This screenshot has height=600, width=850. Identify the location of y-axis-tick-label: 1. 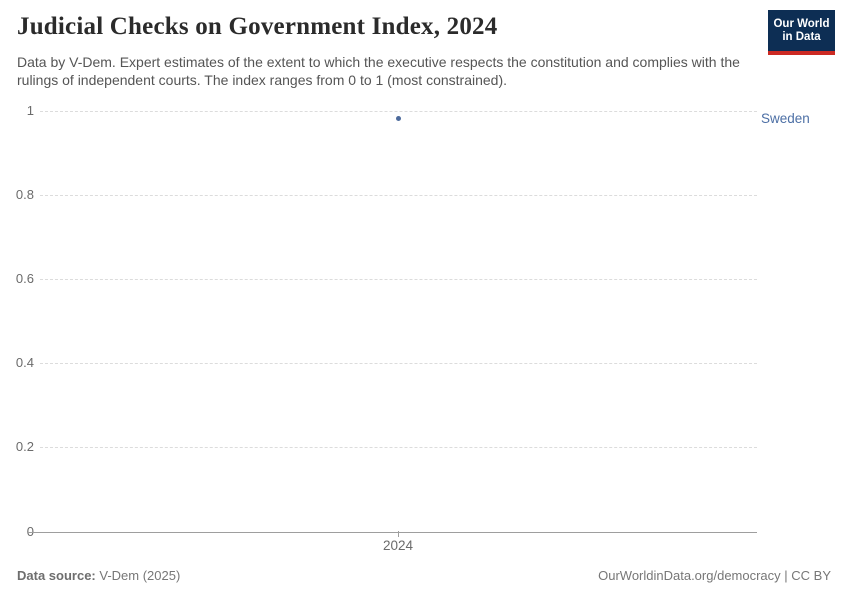
(30, 110).